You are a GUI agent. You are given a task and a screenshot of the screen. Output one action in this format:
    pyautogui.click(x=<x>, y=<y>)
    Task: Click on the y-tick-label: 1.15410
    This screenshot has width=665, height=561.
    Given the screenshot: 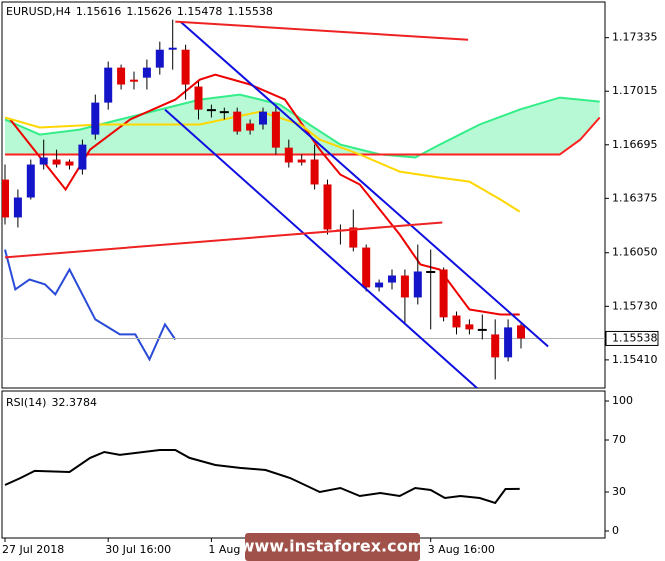 What is the action you would take?
    pyautogui.click(x=635, y=359)
    